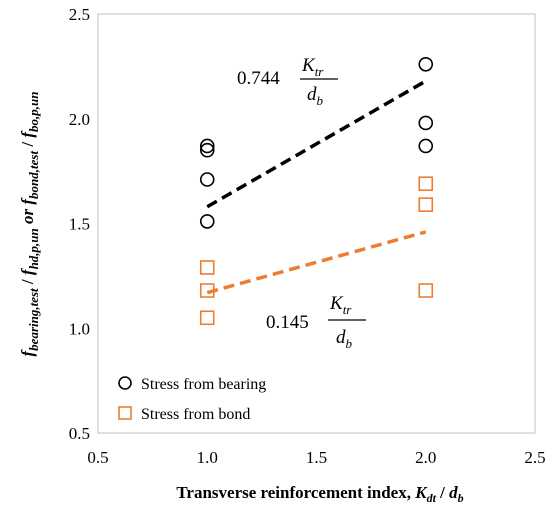 The width and height of the screenshot is (550, 512). What do you see at coordinates (287, 322) in the screenshot?
I see `annotation-bond-coef: 0.145` at bounding box center [287, 322].